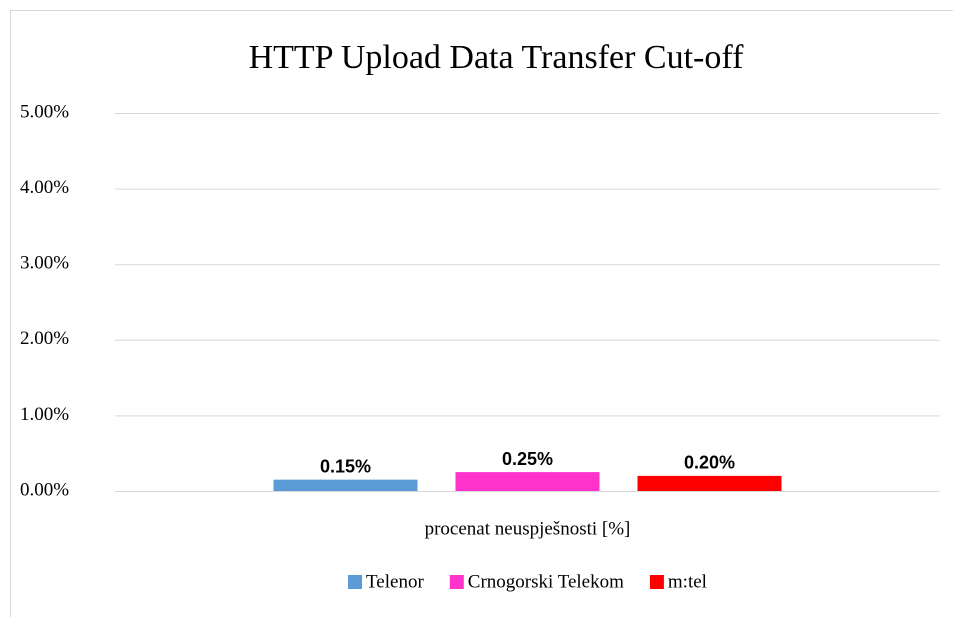 This screenshot has height=617, width=953. What do you see at coordinates (395, 581) in the screenshot?
I see `legend-label: Telenor` at bounding box center [395, 581].